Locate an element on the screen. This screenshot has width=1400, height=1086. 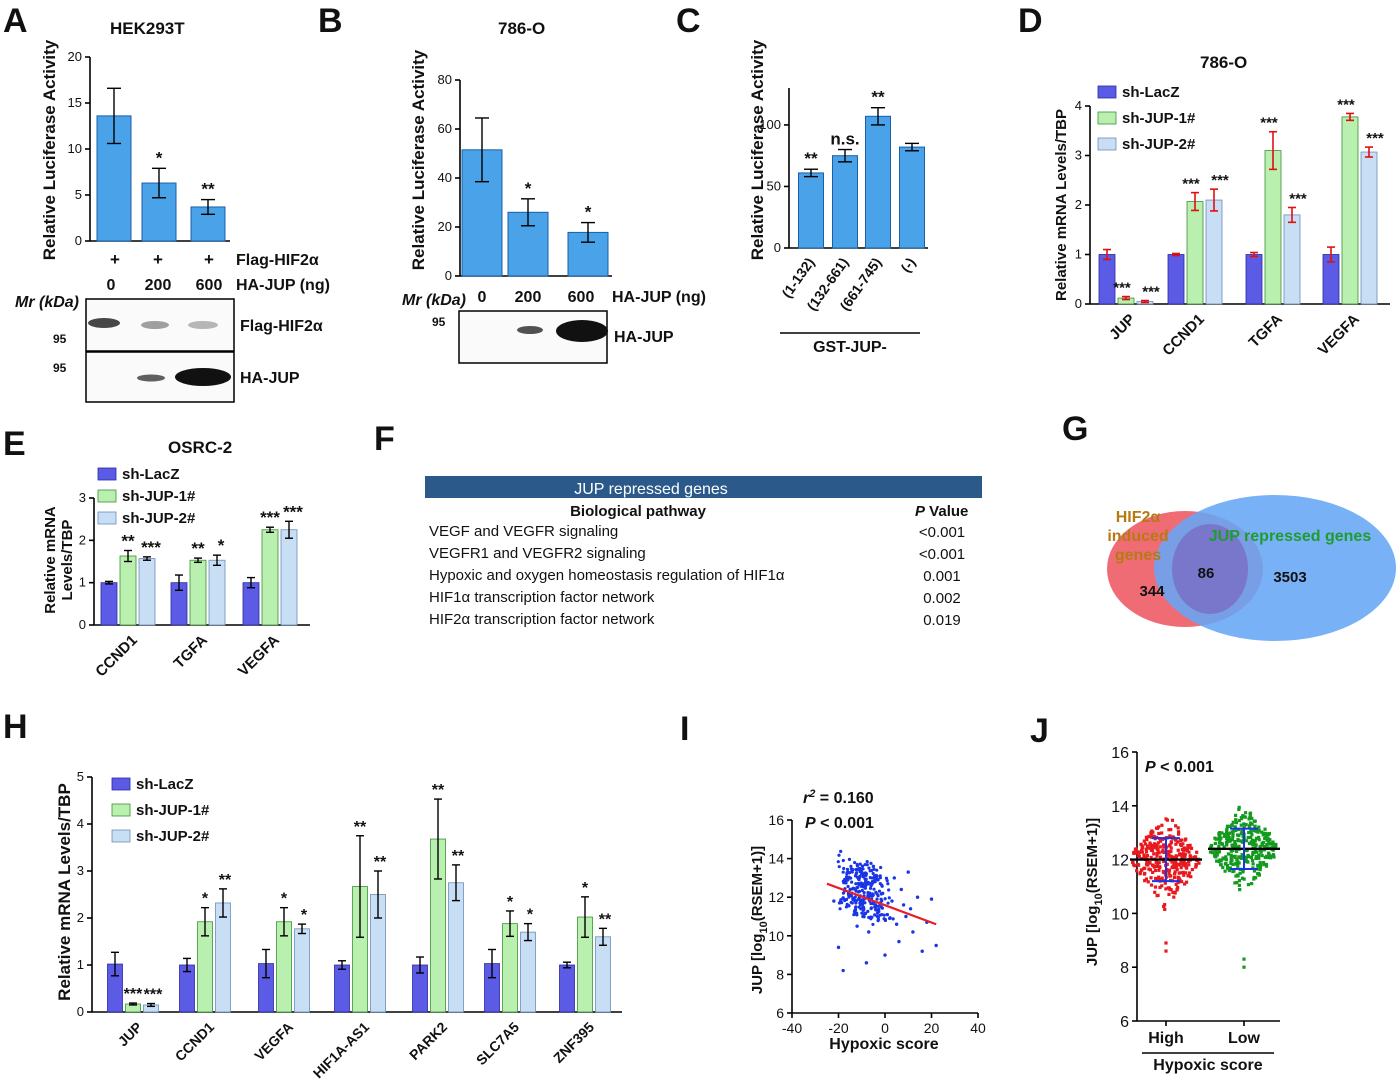
y-tick-label: 60 is located at coordinates (445, 128).